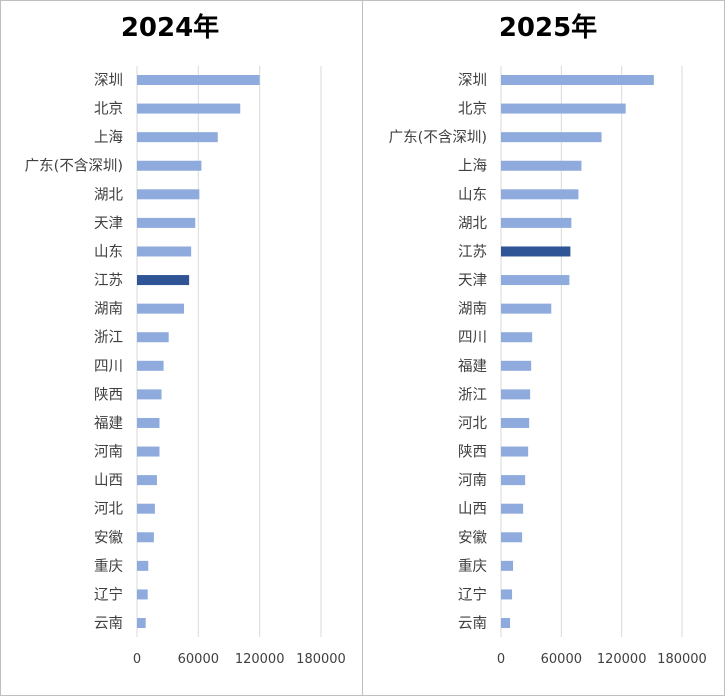 The width and height of the screenshot is (725, 696). I want to click on chart-title: 2025年, so click(548, 27).